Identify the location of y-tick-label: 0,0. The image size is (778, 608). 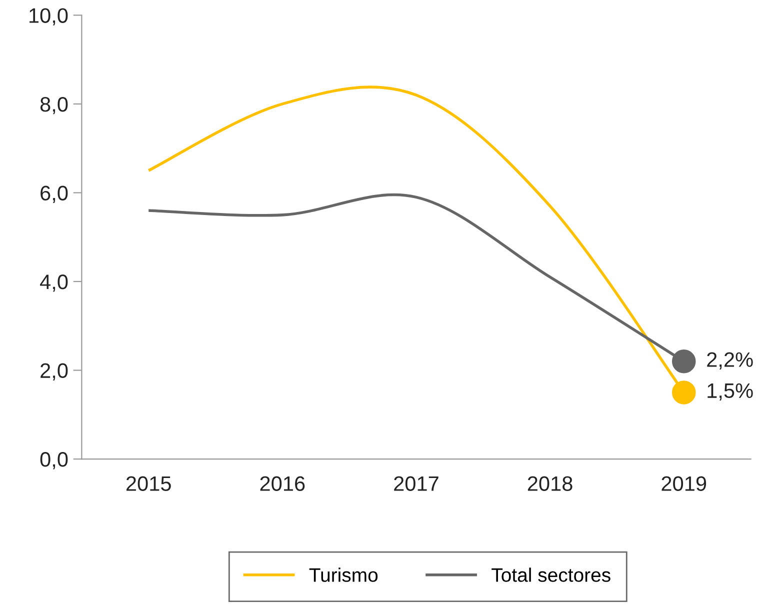
(54, 461).